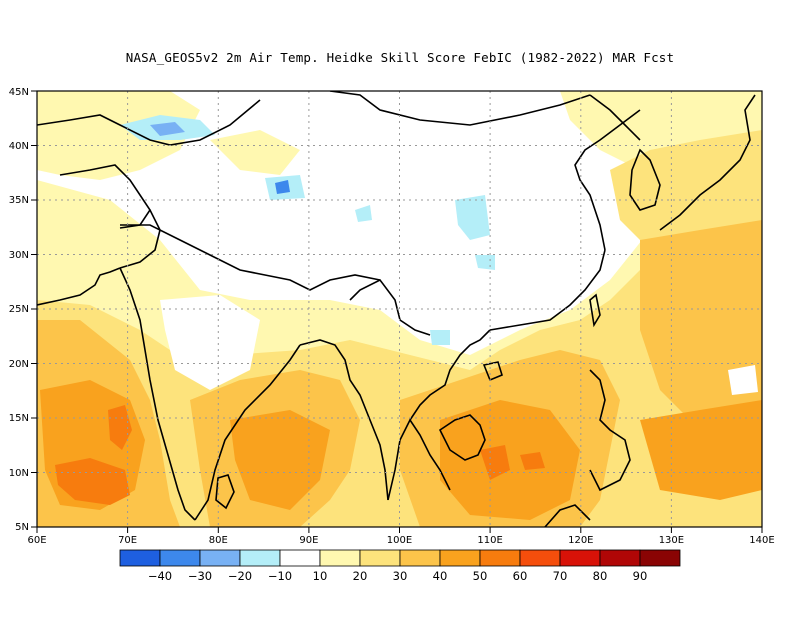 This screenshot has width=800, height=618. I want to click on colorbar-label: −30, so click(200, 576).